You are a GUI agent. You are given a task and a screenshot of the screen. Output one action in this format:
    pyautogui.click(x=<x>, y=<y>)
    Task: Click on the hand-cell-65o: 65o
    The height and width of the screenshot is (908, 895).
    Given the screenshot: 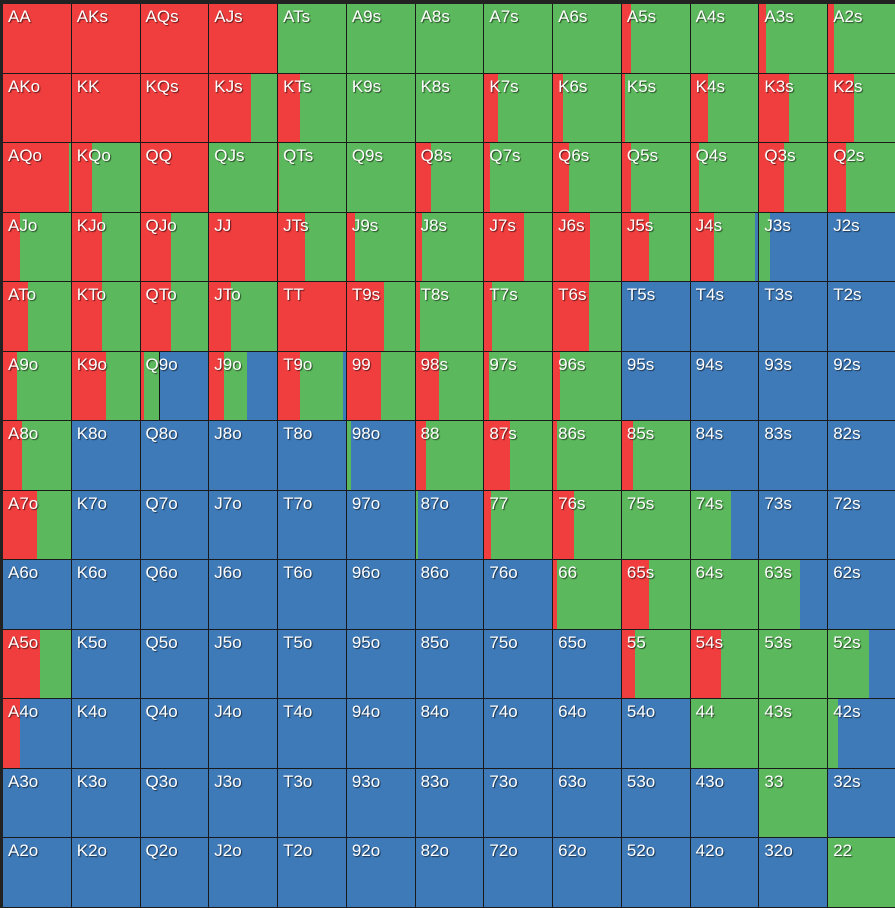 What is the action you would take?
    pyautogui.click(x=587, y=664)
    